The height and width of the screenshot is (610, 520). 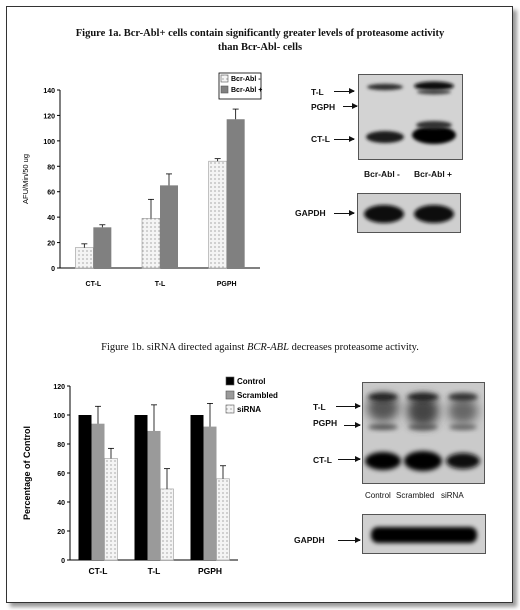 What do you see at coordinates (378, 495) in the screenshot?
I see `blot-1b-lane-label-control: Control` at bounding box center [378, 495].